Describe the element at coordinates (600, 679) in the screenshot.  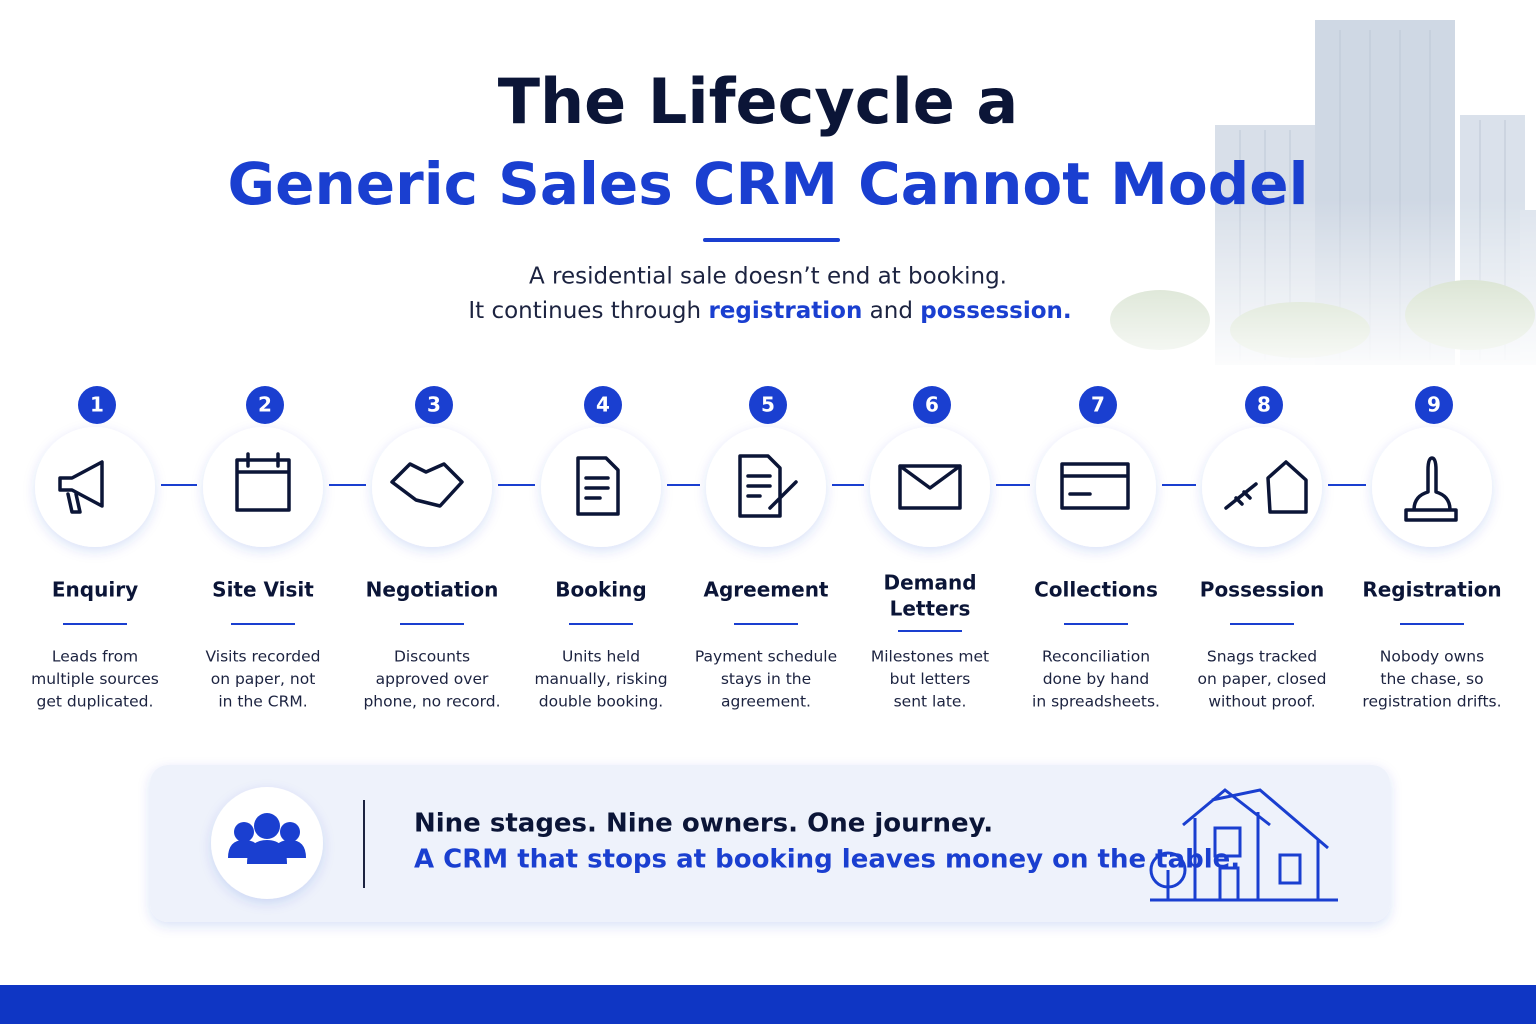
I see `stage-description: manually, risking` at that location.